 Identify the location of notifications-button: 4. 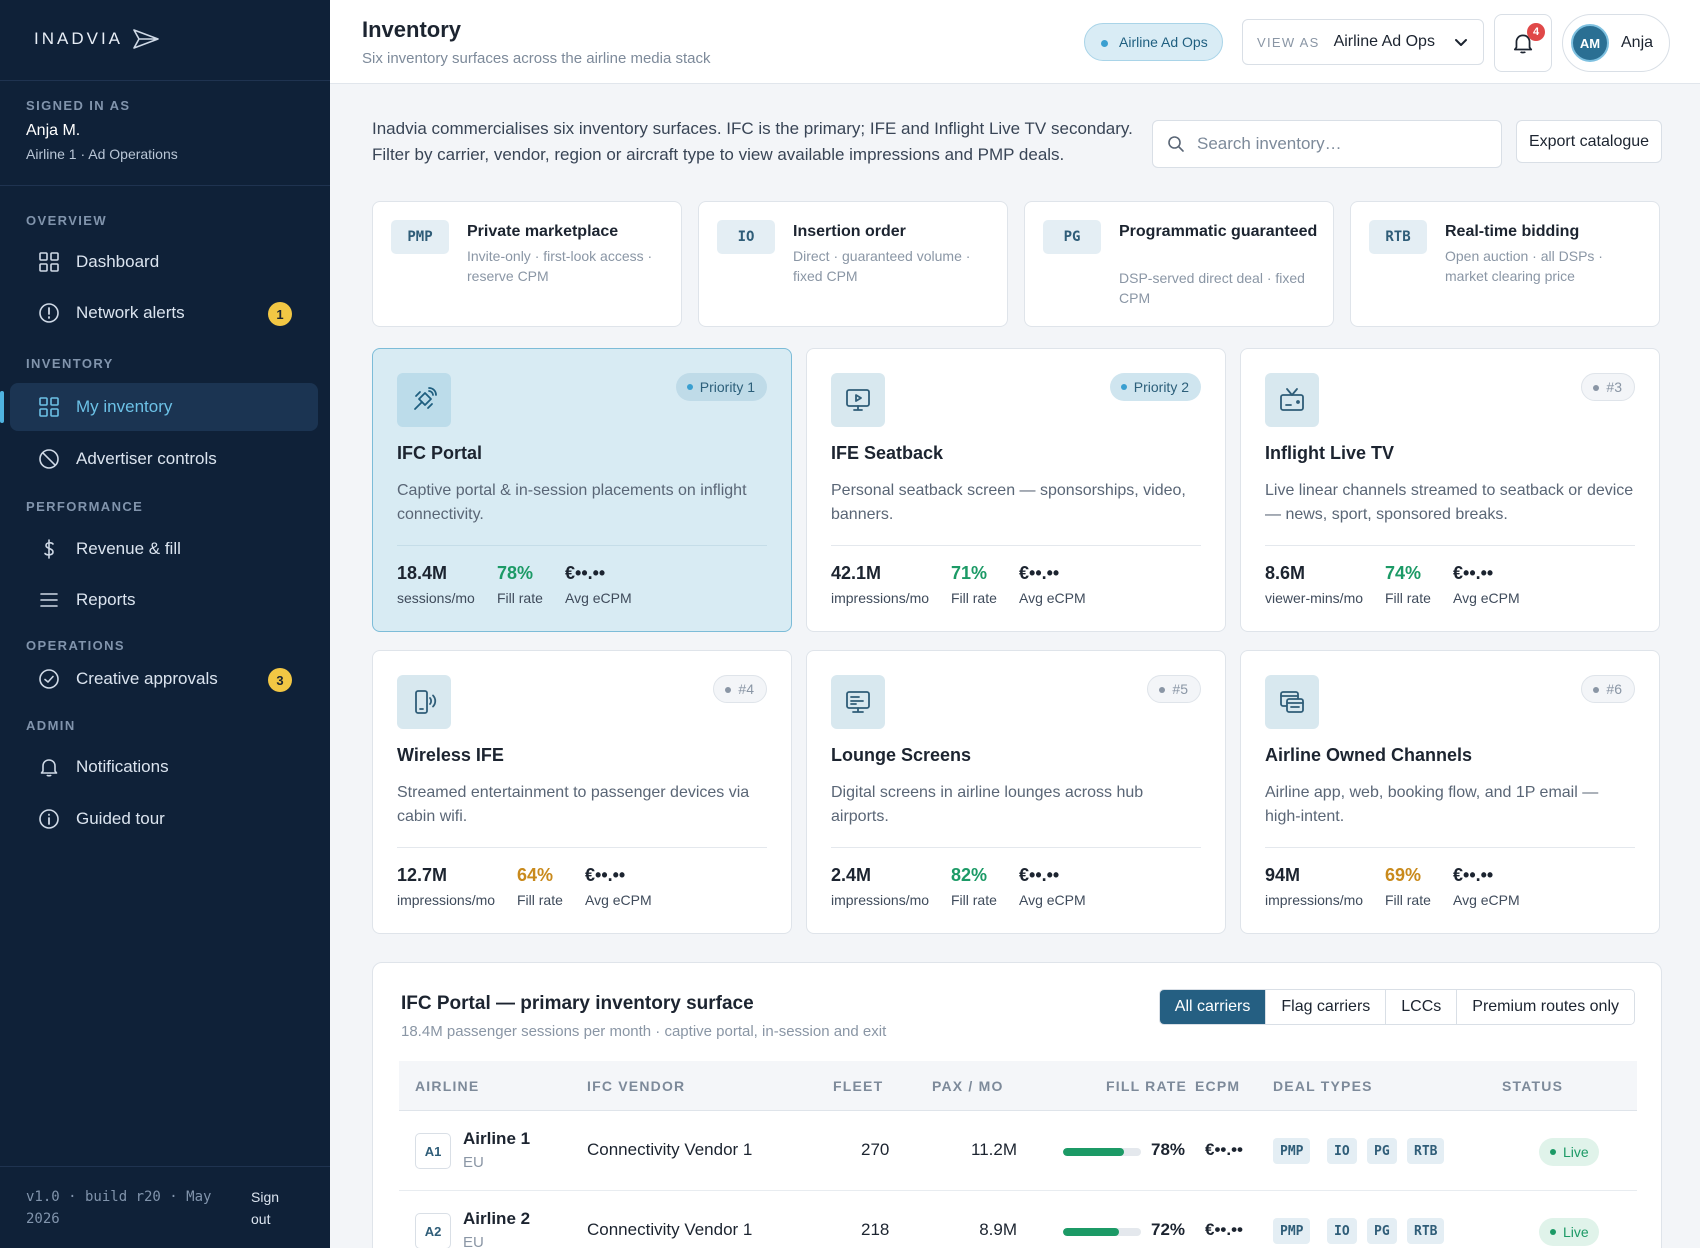
(1523, 43).